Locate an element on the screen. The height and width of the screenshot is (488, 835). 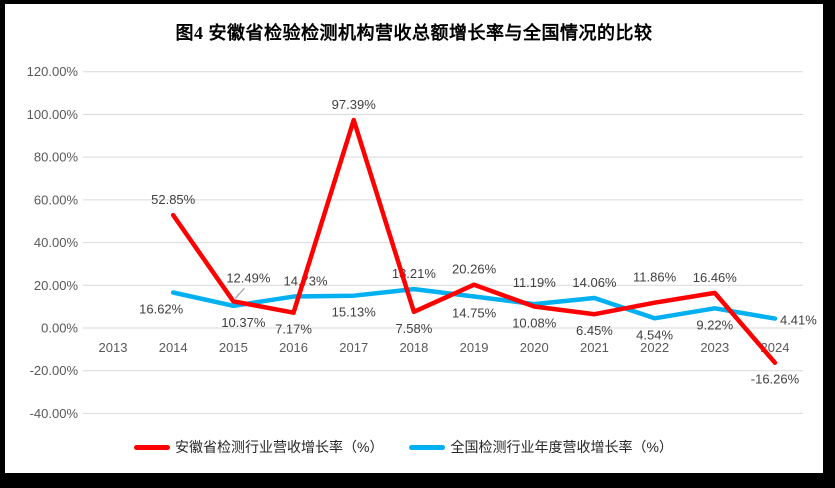
x-axis-tick-label: 2019 is located at coordinates (474, 347).